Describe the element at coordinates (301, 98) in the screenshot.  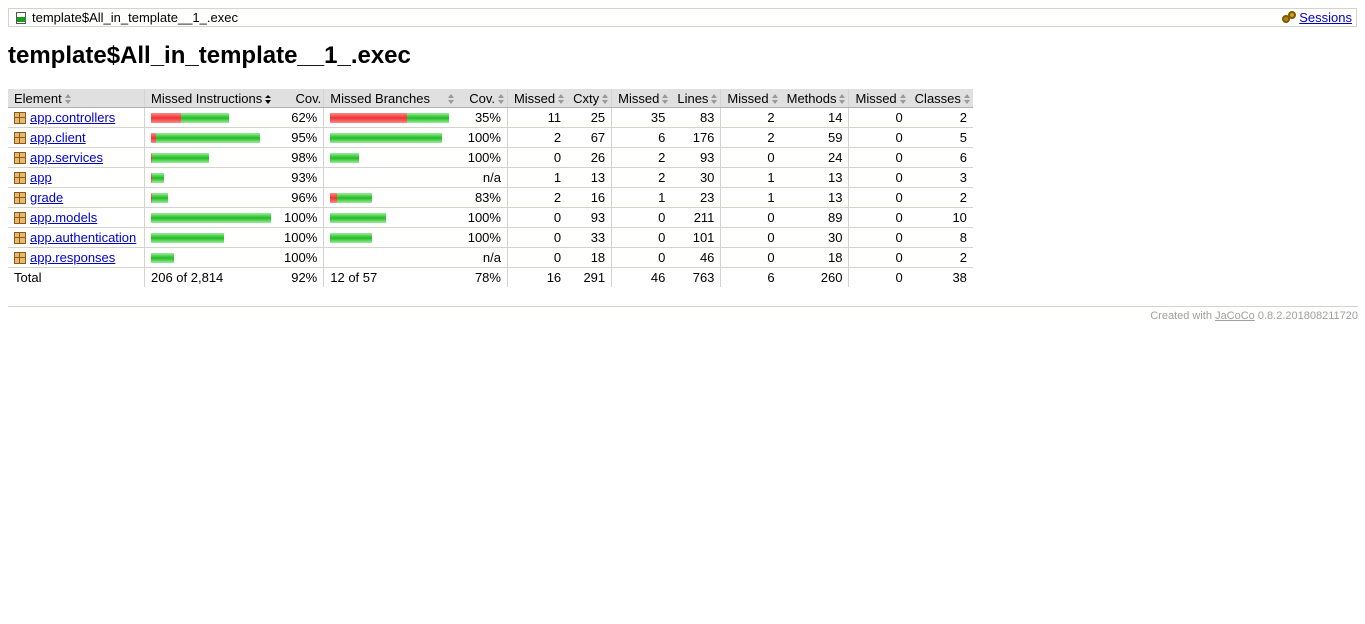
I see `header-instr-cov: Cov.` at that location.